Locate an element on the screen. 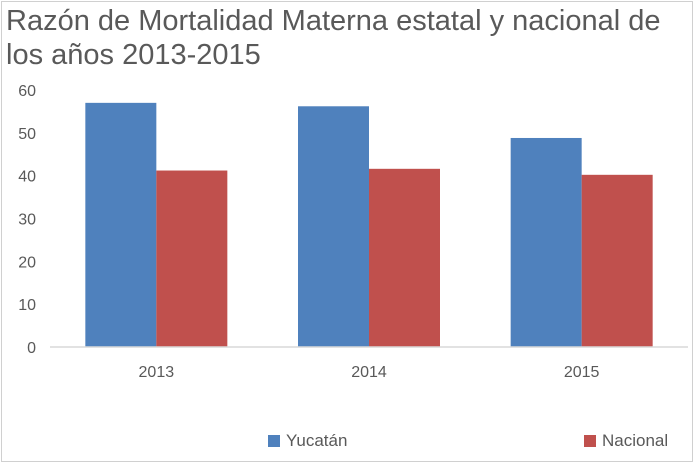 The height and width of the screenshot is (465, 696). bar-nacional-2013 is located at coordinates (192, 258).